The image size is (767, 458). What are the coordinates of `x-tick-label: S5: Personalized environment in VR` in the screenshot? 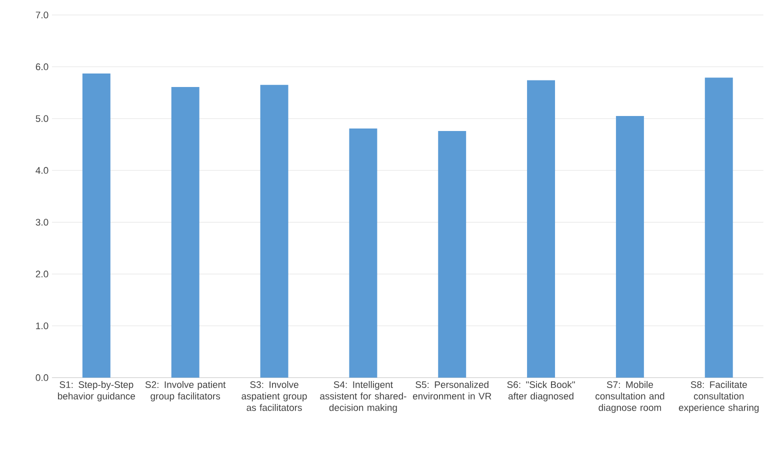 It's located at (452, 390).